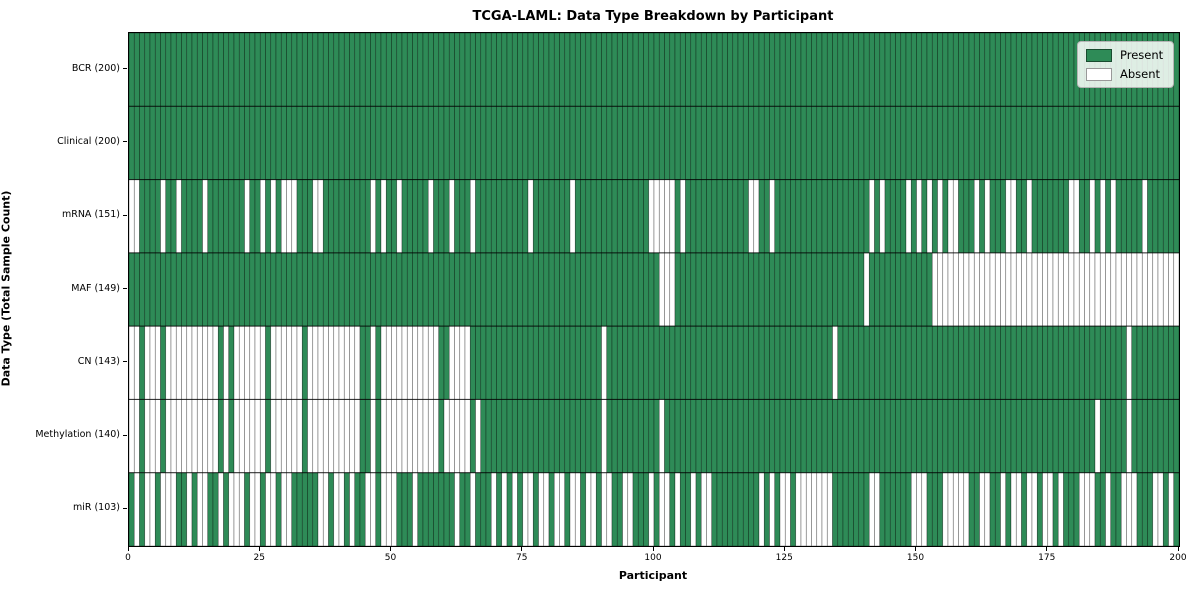 This screenshot has width=1200, height=600. What do you see at coordinates (1124, 74) in the screenshot?
I see `legend-item-absent: Absent` at bounding box center [1124, 74].